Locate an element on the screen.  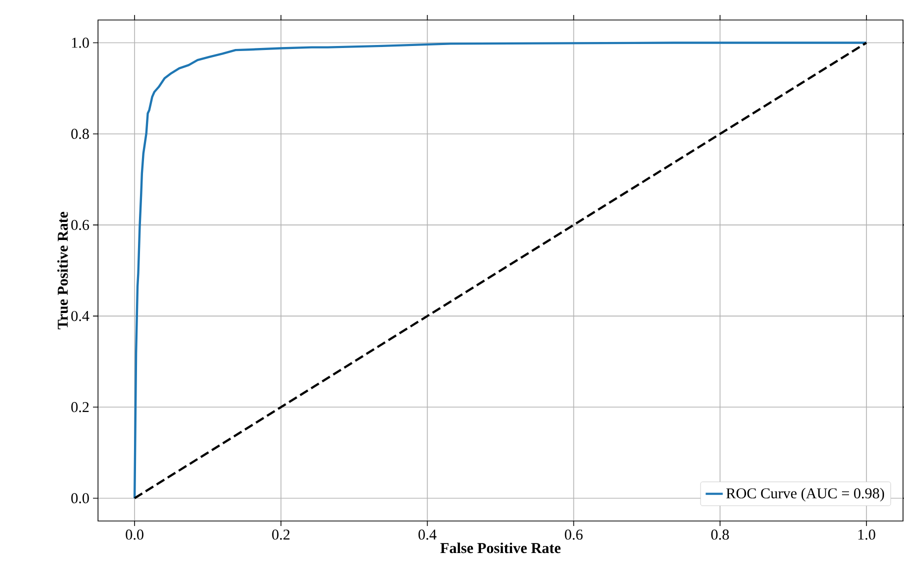
x-tick-label: 0.0 is located at coordinates (135, 535).